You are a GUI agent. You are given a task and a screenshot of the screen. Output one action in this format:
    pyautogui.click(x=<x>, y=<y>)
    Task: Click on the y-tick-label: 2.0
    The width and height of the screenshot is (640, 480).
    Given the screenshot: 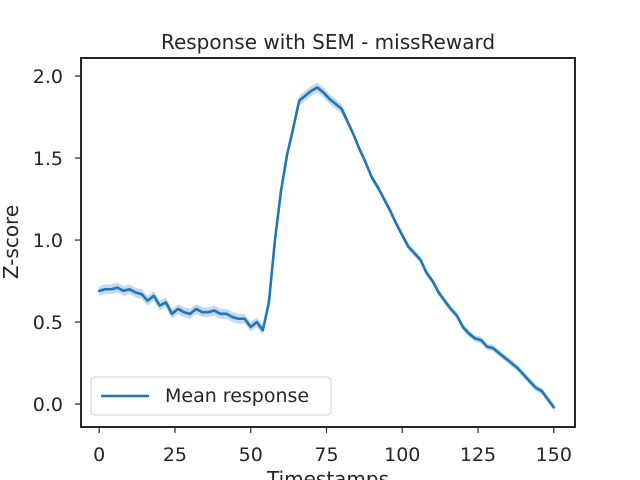 What is the action you would take?
    pyautogui.click(x=48, y=77)
    